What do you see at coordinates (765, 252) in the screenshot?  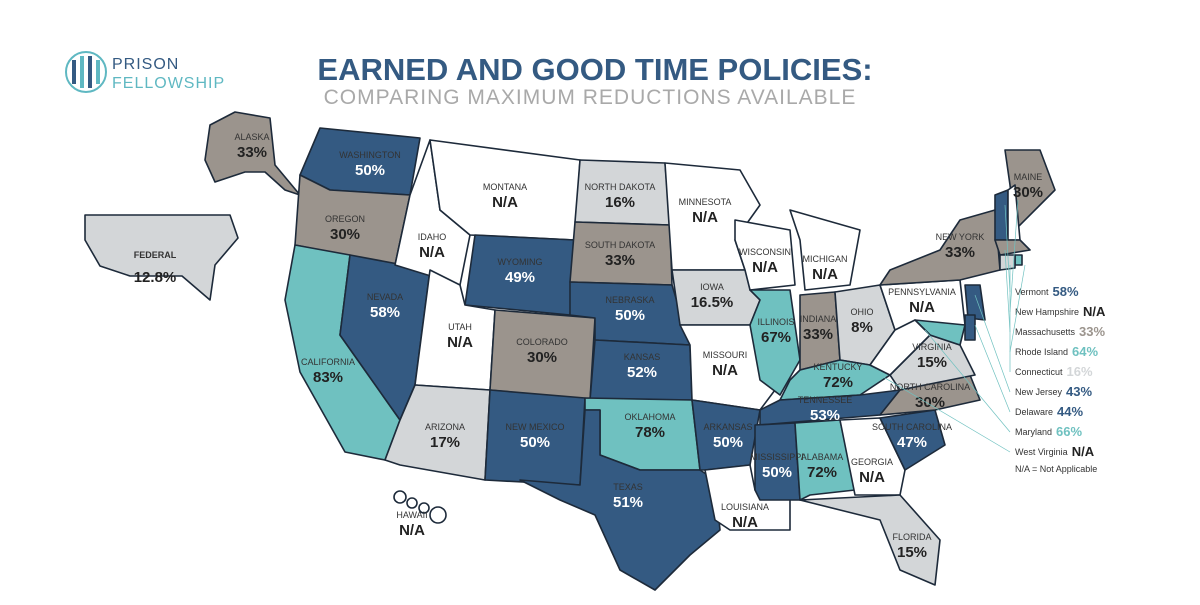 I see `state-name: WISCONSIN` at bounding box center [765, 252].